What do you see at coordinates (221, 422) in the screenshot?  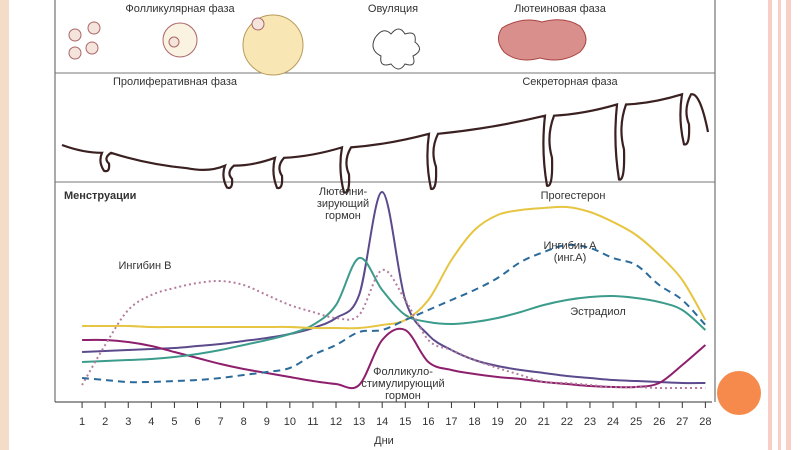 I see `x-tick-label: 7` at bounding box center [221, 422].